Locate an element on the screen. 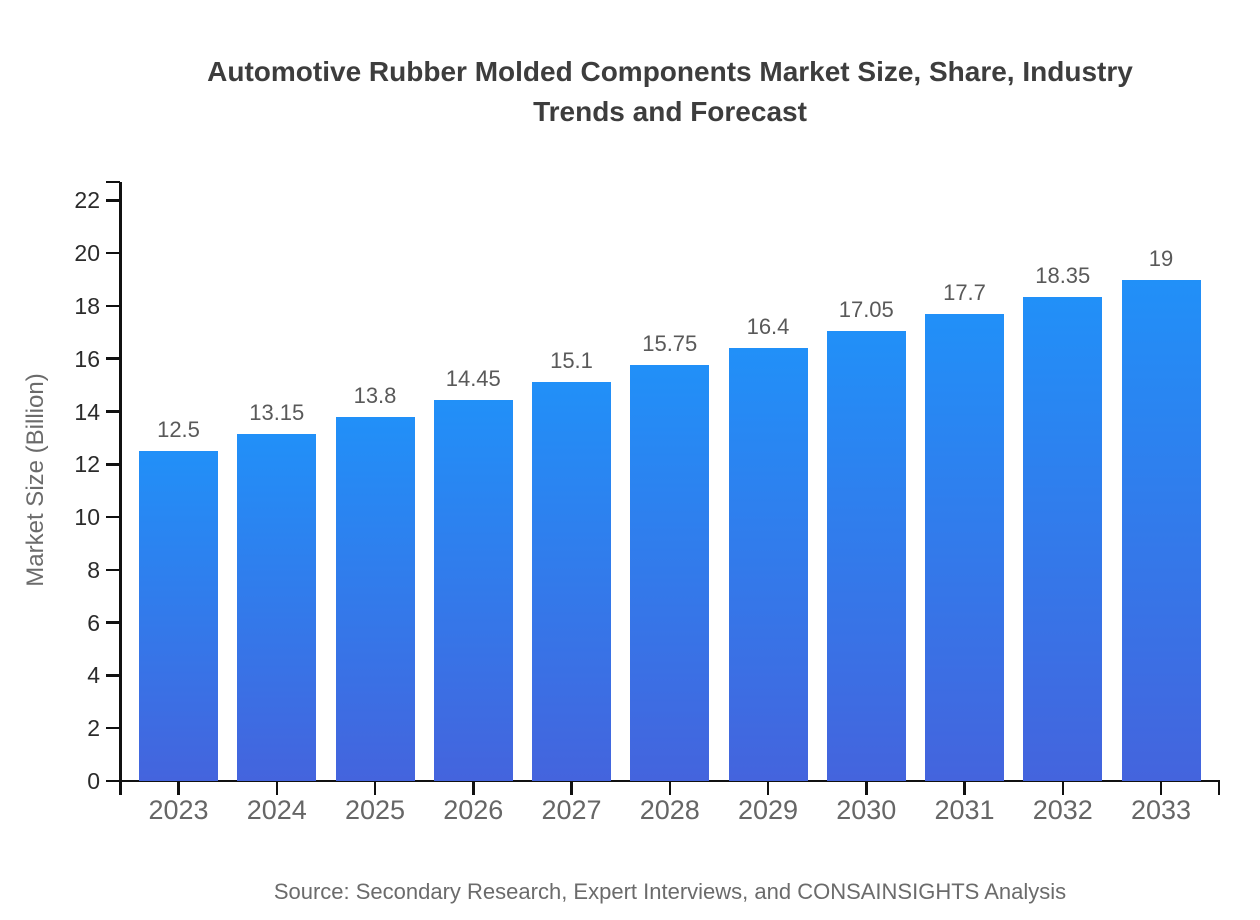 This screenshot has height=920, width=1260. x-category-label: 2029 is located at coordinates (768, 810).